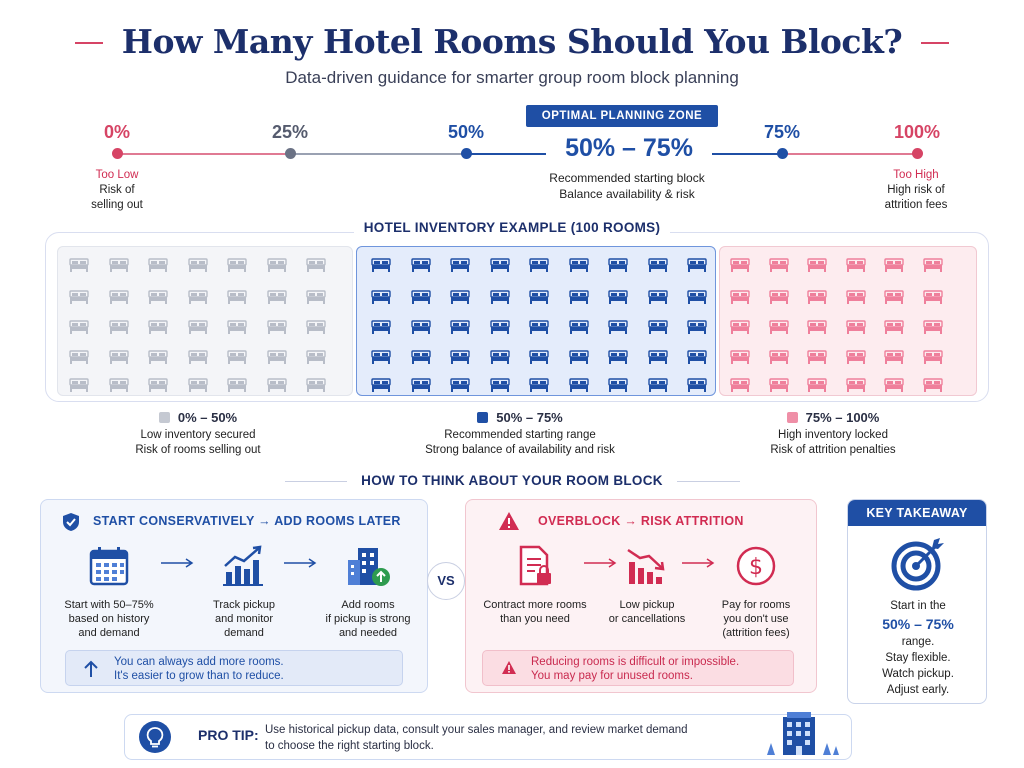 The image size is (1024, 768). What do you see at coordinates (109, 633) in the screenshot?
I see `step-start-line-3: and demand` at bounding box center [109, 633].